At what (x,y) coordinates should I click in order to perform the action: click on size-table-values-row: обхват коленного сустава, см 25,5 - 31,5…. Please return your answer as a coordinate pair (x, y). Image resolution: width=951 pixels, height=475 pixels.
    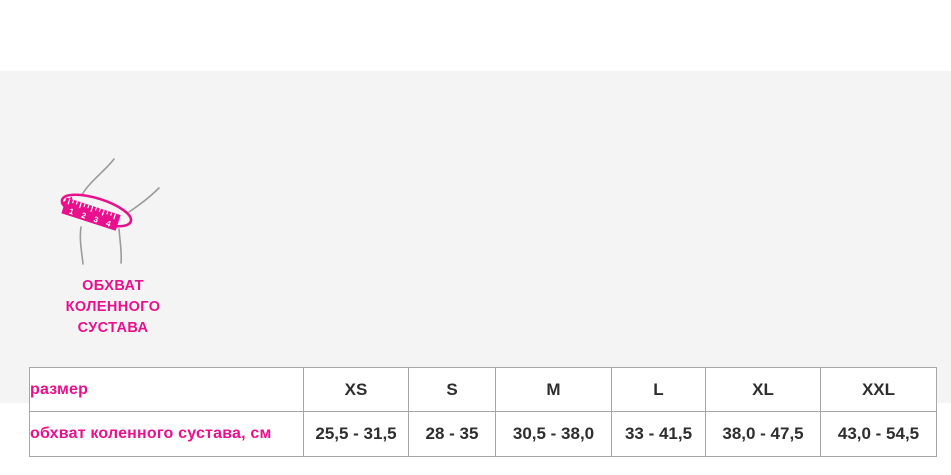
    Looking at the image, I should click on (483, 434).